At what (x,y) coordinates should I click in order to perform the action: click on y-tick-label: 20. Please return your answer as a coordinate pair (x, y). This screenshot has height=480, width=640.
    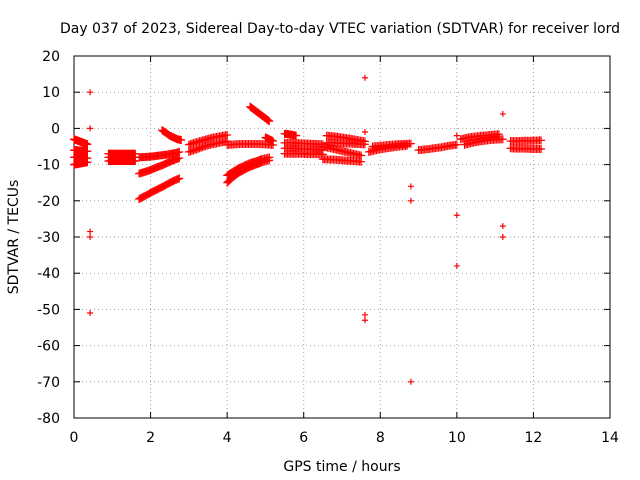
    Looking at the image, I should click on (51, 57).